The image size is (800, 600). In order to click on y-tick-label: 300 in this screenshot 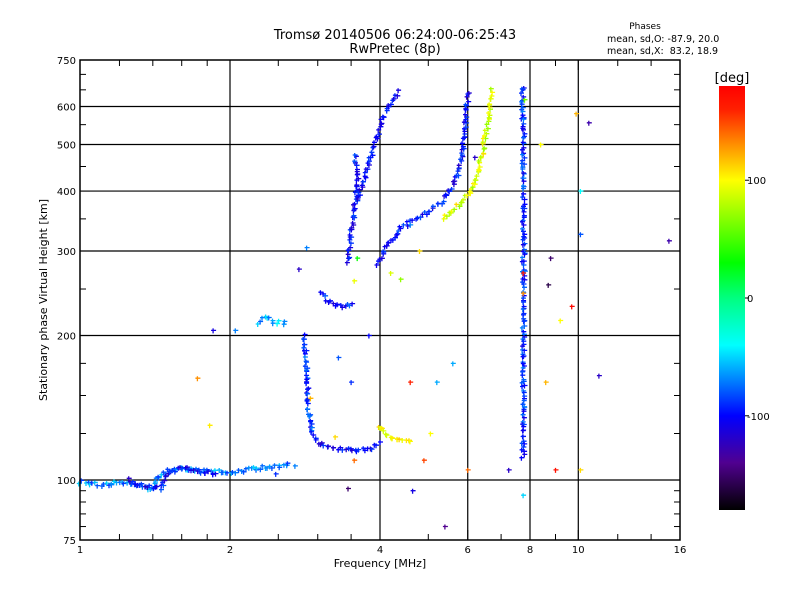, I will do `click(66, 252)`.